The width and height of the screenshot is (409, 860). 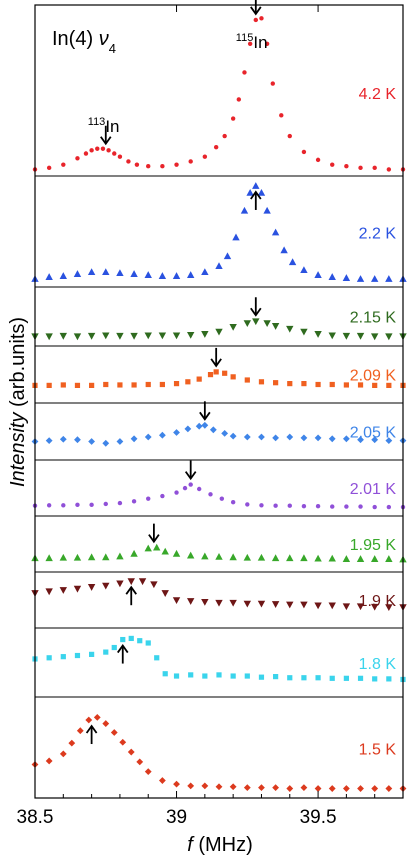 What do you see at coordinates (219, 543) in the screenshot?
I see `series-1-95-K: 1.95 K` at bounding box center [219, 543].